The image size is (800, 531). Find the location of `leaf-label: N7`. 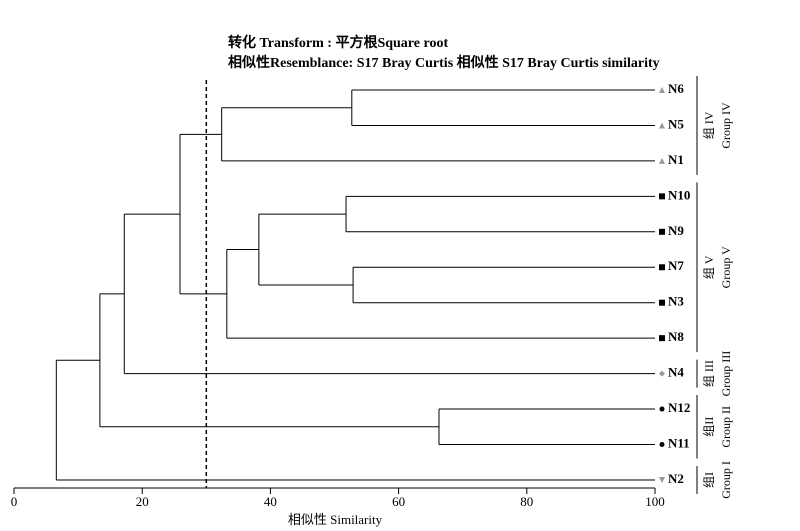

leaf-label: N7 is located at coordinates (676, 265).